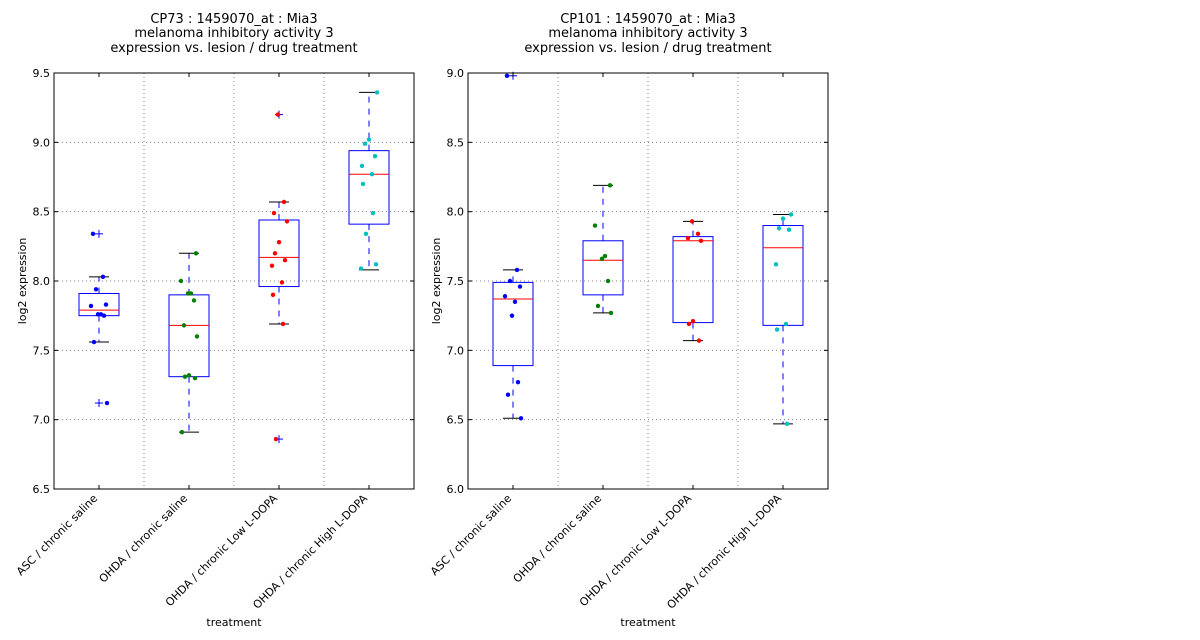  What do you see at coordinates (144, 539) in the screenshot?
I see `x-tick-label: OHDA / chronic saline` at bounding box center [144, 539].